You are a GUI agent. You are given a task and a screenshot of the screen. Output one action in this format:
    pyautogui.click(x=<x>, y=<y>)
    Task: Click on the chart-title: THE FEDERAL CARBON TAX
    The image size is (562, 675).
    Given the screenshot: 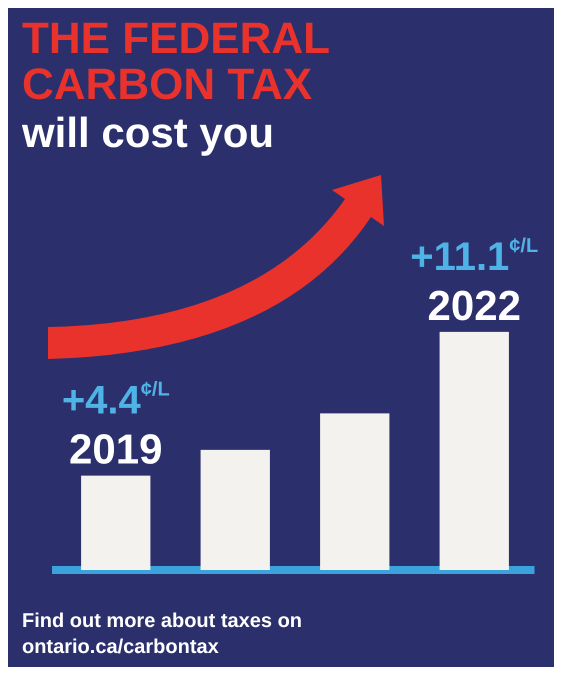 What is the action you would take?
    pyautogui.click(x=176, y=61)
    